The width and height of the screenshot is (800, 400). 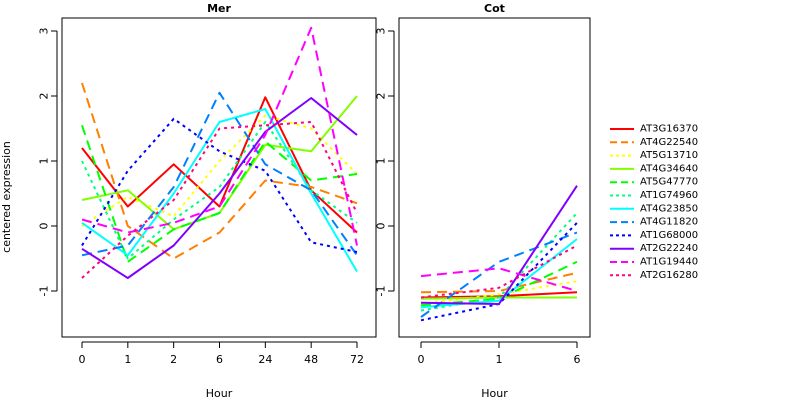 I want to click on legend-item: AT4G22540, so click(x=654, y=142).